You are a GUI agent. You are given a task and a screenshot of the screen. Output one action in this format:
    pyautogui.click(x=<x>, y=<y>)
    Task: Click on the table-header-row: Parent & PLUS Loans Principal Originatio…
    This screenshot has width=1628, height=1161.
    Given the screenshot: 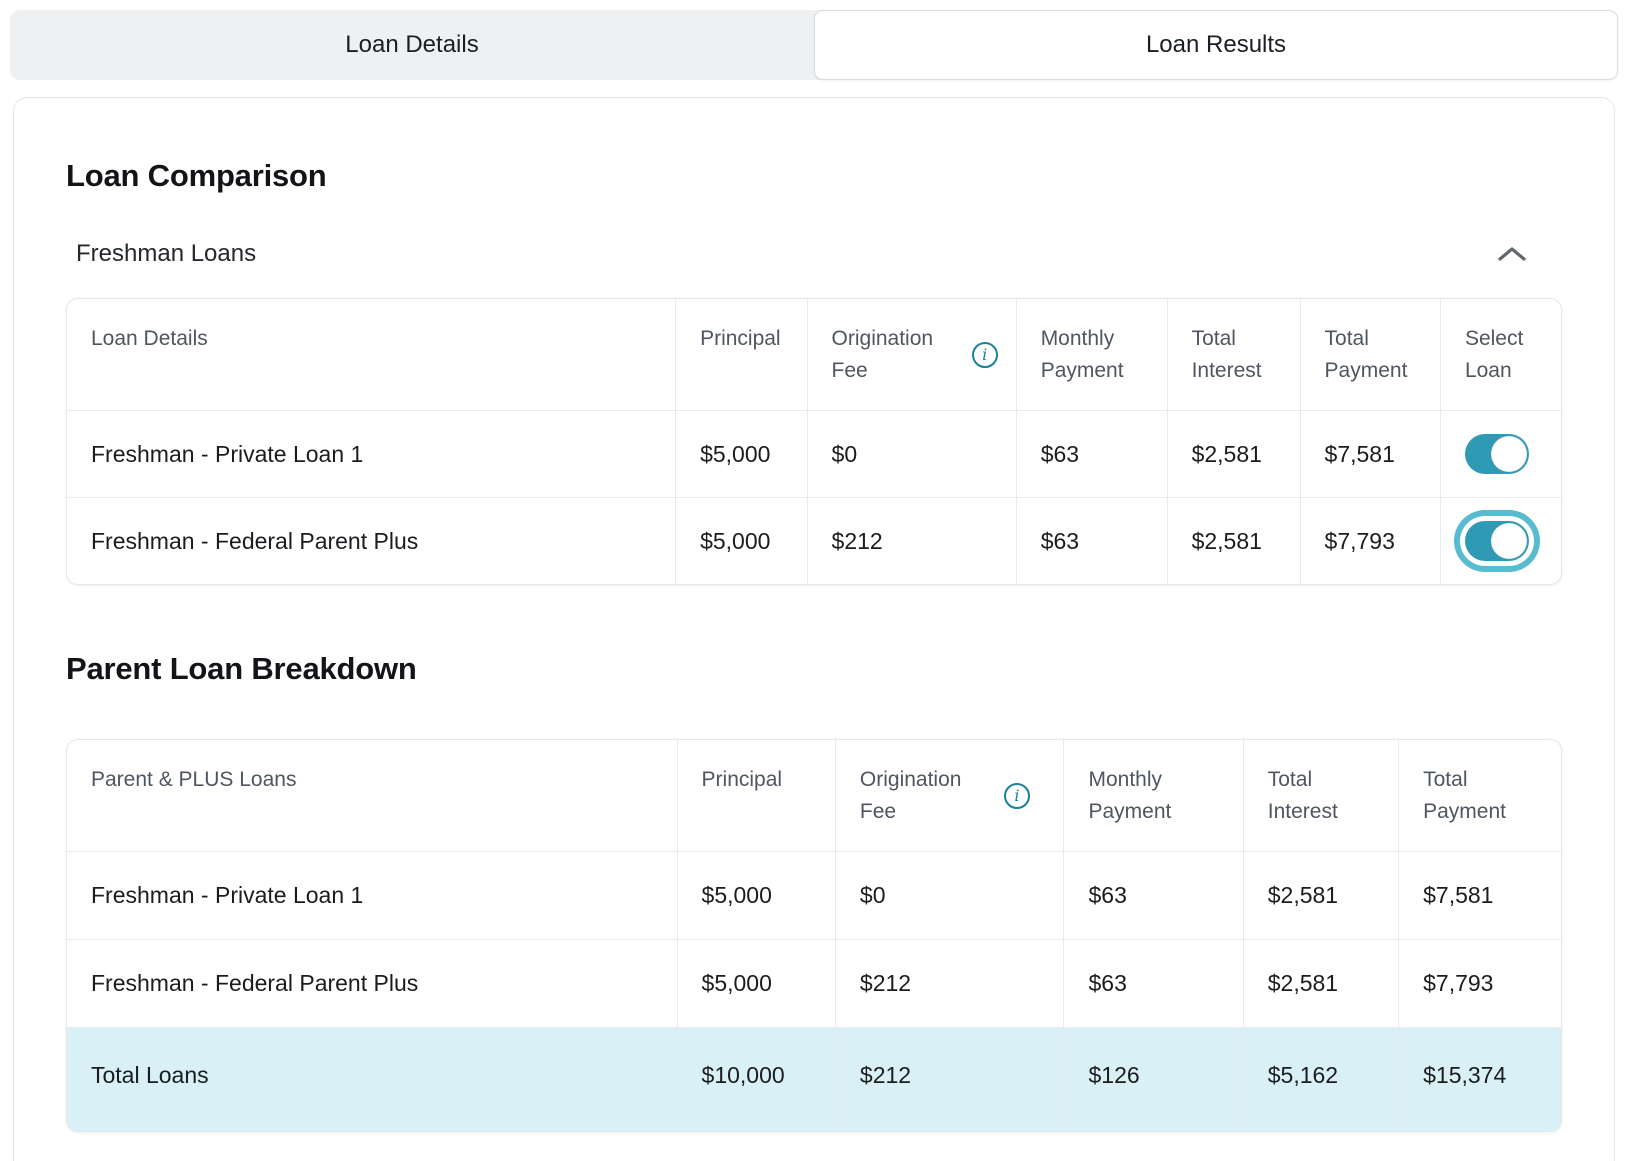 What is the action you would take?
    pyautogui.click(x=814, y=795)
    